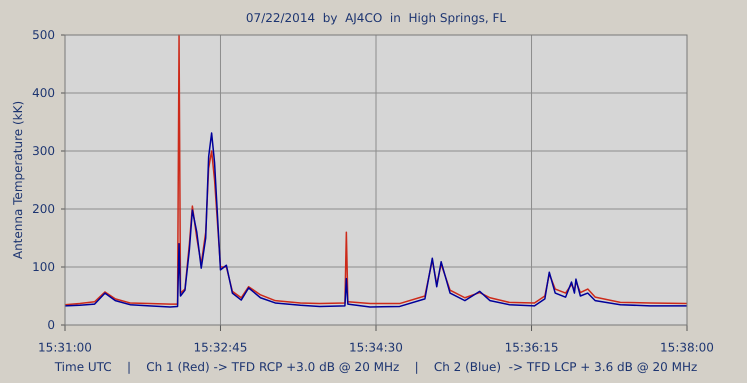 Image resolution: width=747 pixels, height=383 pixels. What do you see at coordinates (376, 347) in the screenshot?
I see `x-tick-label: 15:34:30` at bounding box center [376, 347].